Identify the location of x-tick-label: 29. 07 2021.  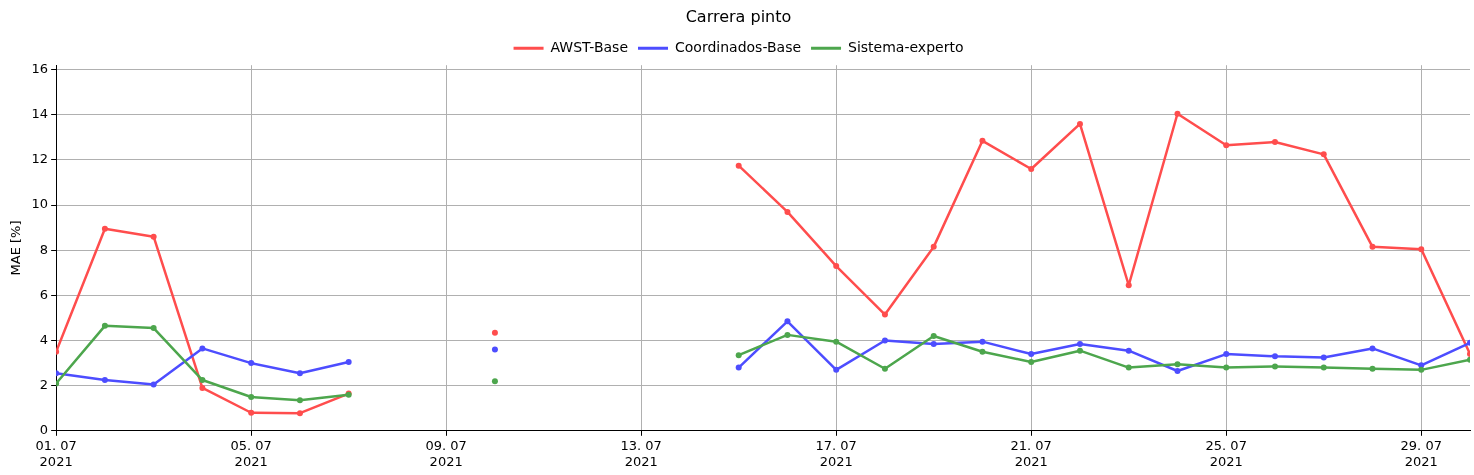
(1421, 453).